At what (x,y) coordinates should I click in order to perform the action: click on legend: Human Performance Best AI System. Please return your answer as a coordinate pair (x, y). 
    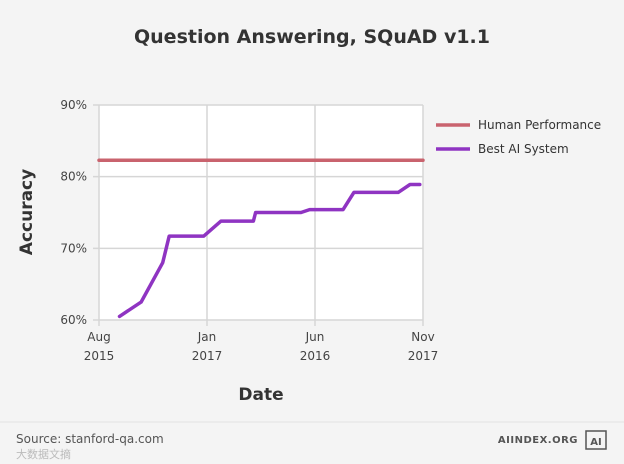
    Looking at the image, I should click on (518, 137).